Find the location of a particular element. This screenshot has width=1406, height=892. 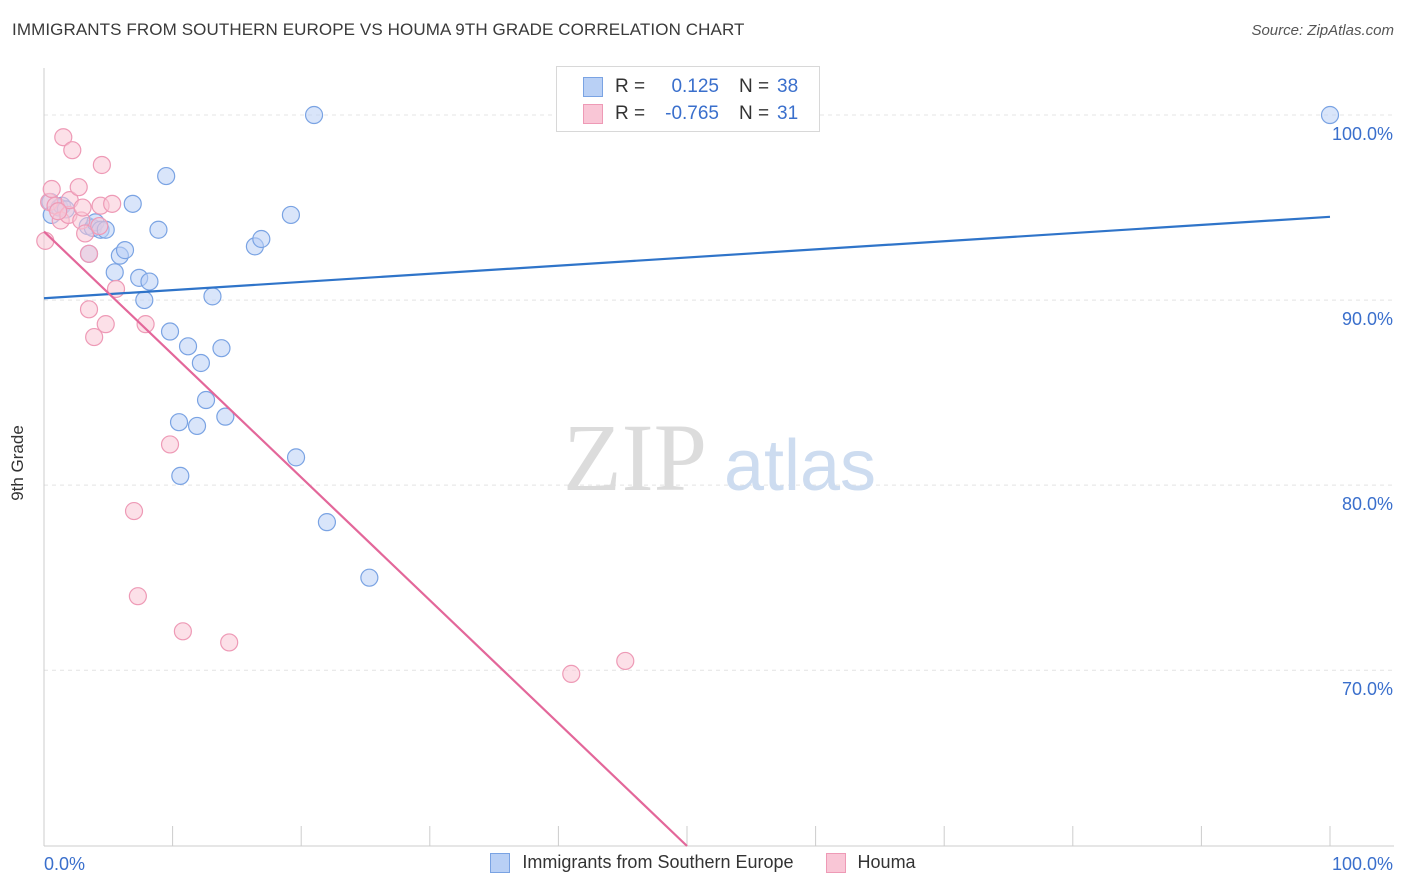

source-label: Source: ZipAtlas.com is located at coordinates (1322, 30).